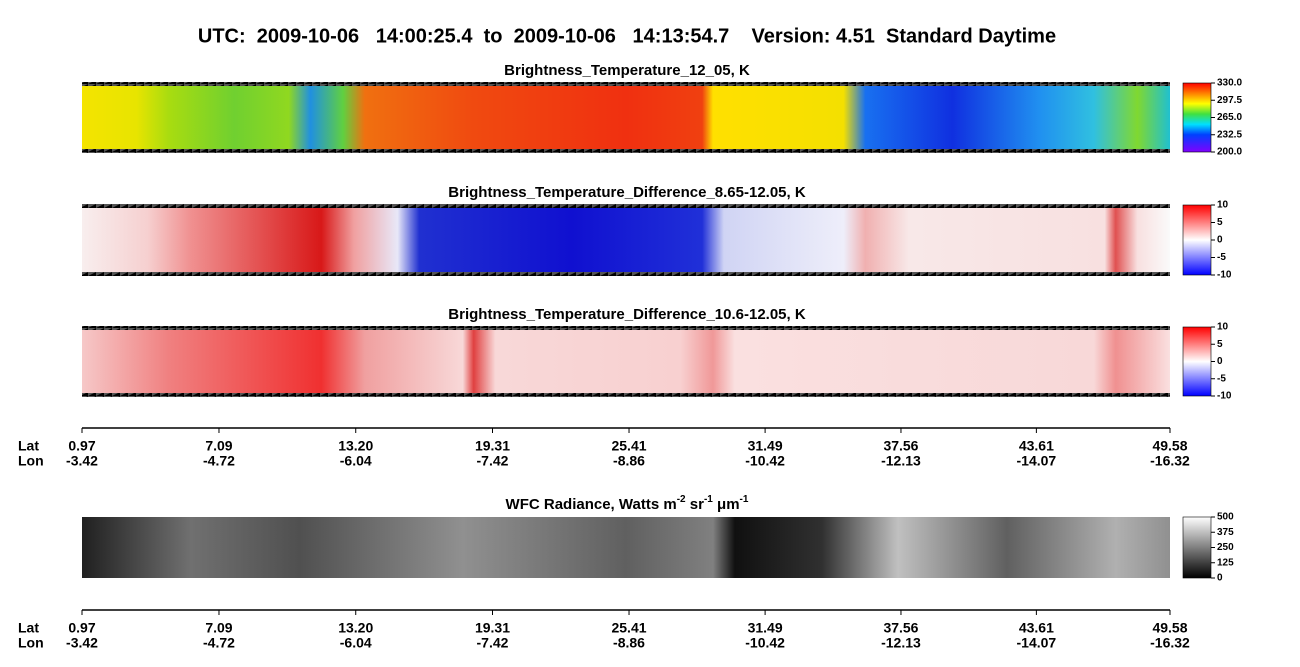  Describe the element at coordinates (1225, 547) in the screenshot. I see `colorbar-tick-label: 250` at that location.